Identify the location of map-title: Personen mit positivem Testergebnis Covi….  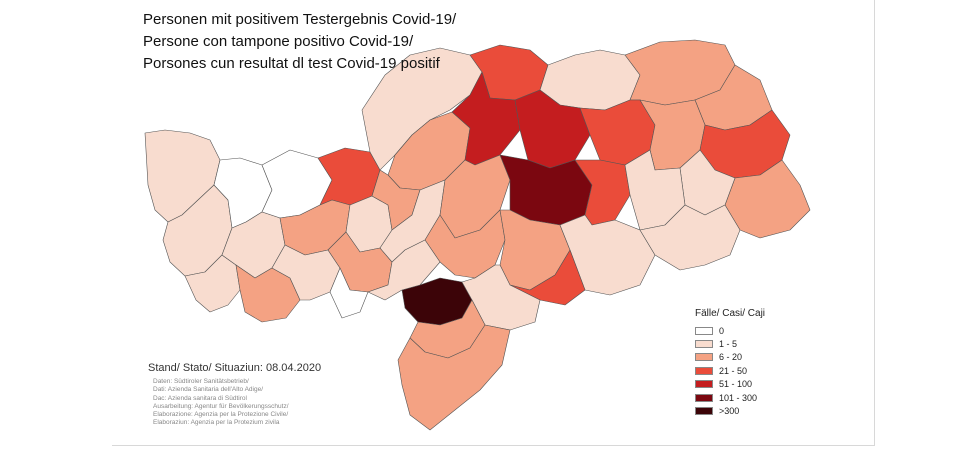
(299, 42).